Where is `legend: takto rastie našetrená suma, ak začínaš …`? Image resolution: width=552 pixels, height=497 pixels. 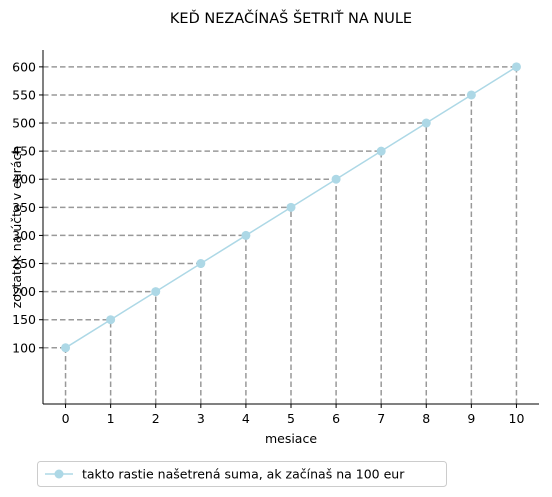
legend: takto rastie našetrená suma, ak začínaš … is located at coordinates (242, 474).